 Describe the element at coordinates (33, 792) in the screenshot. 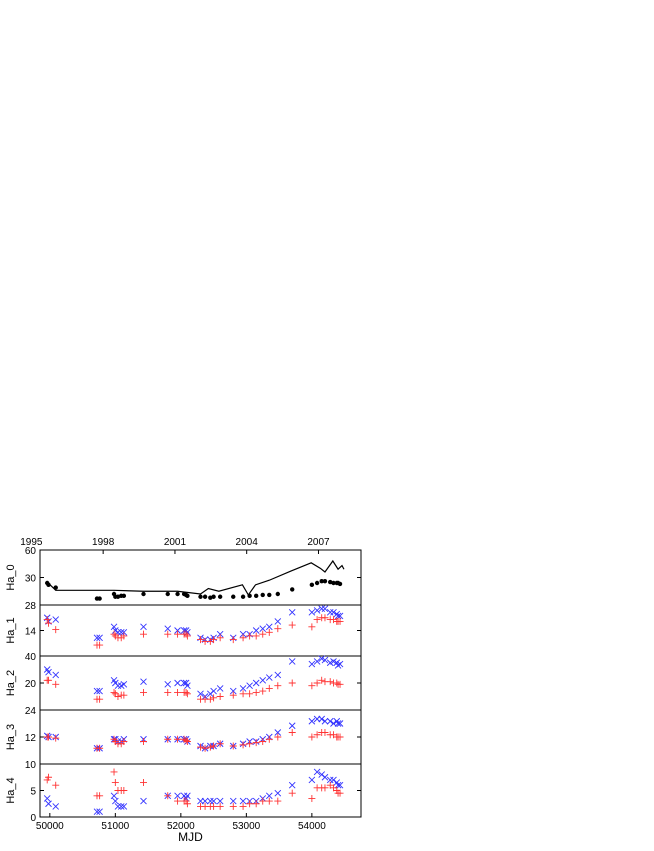

I see `y-tick-label: 5` at that location.